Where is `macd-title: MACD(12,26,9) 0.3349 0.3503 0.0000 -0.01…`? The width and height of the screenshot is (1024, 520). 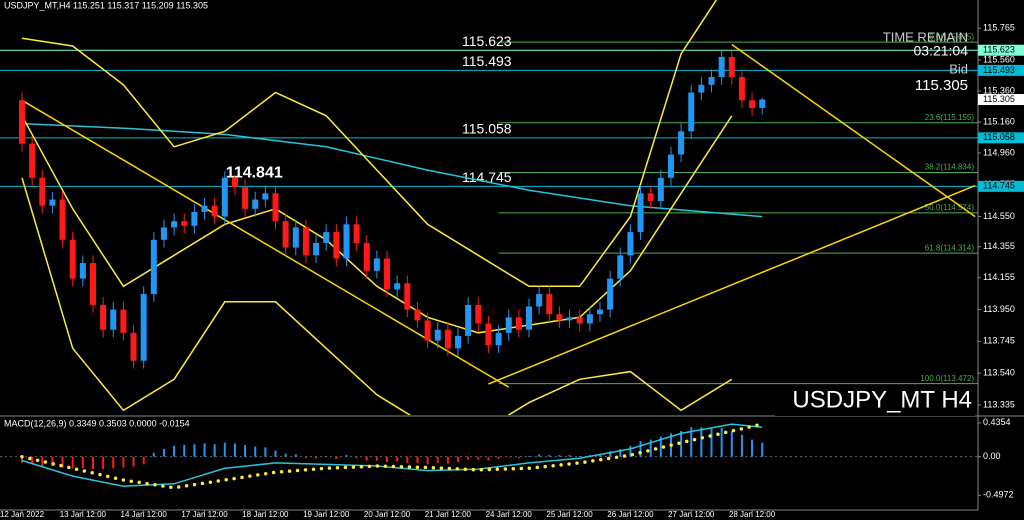 macd-title: MACD(12,26,9) 0.3349 0.3503 0.0000 -0.01… is located at coordinates (97, 423).